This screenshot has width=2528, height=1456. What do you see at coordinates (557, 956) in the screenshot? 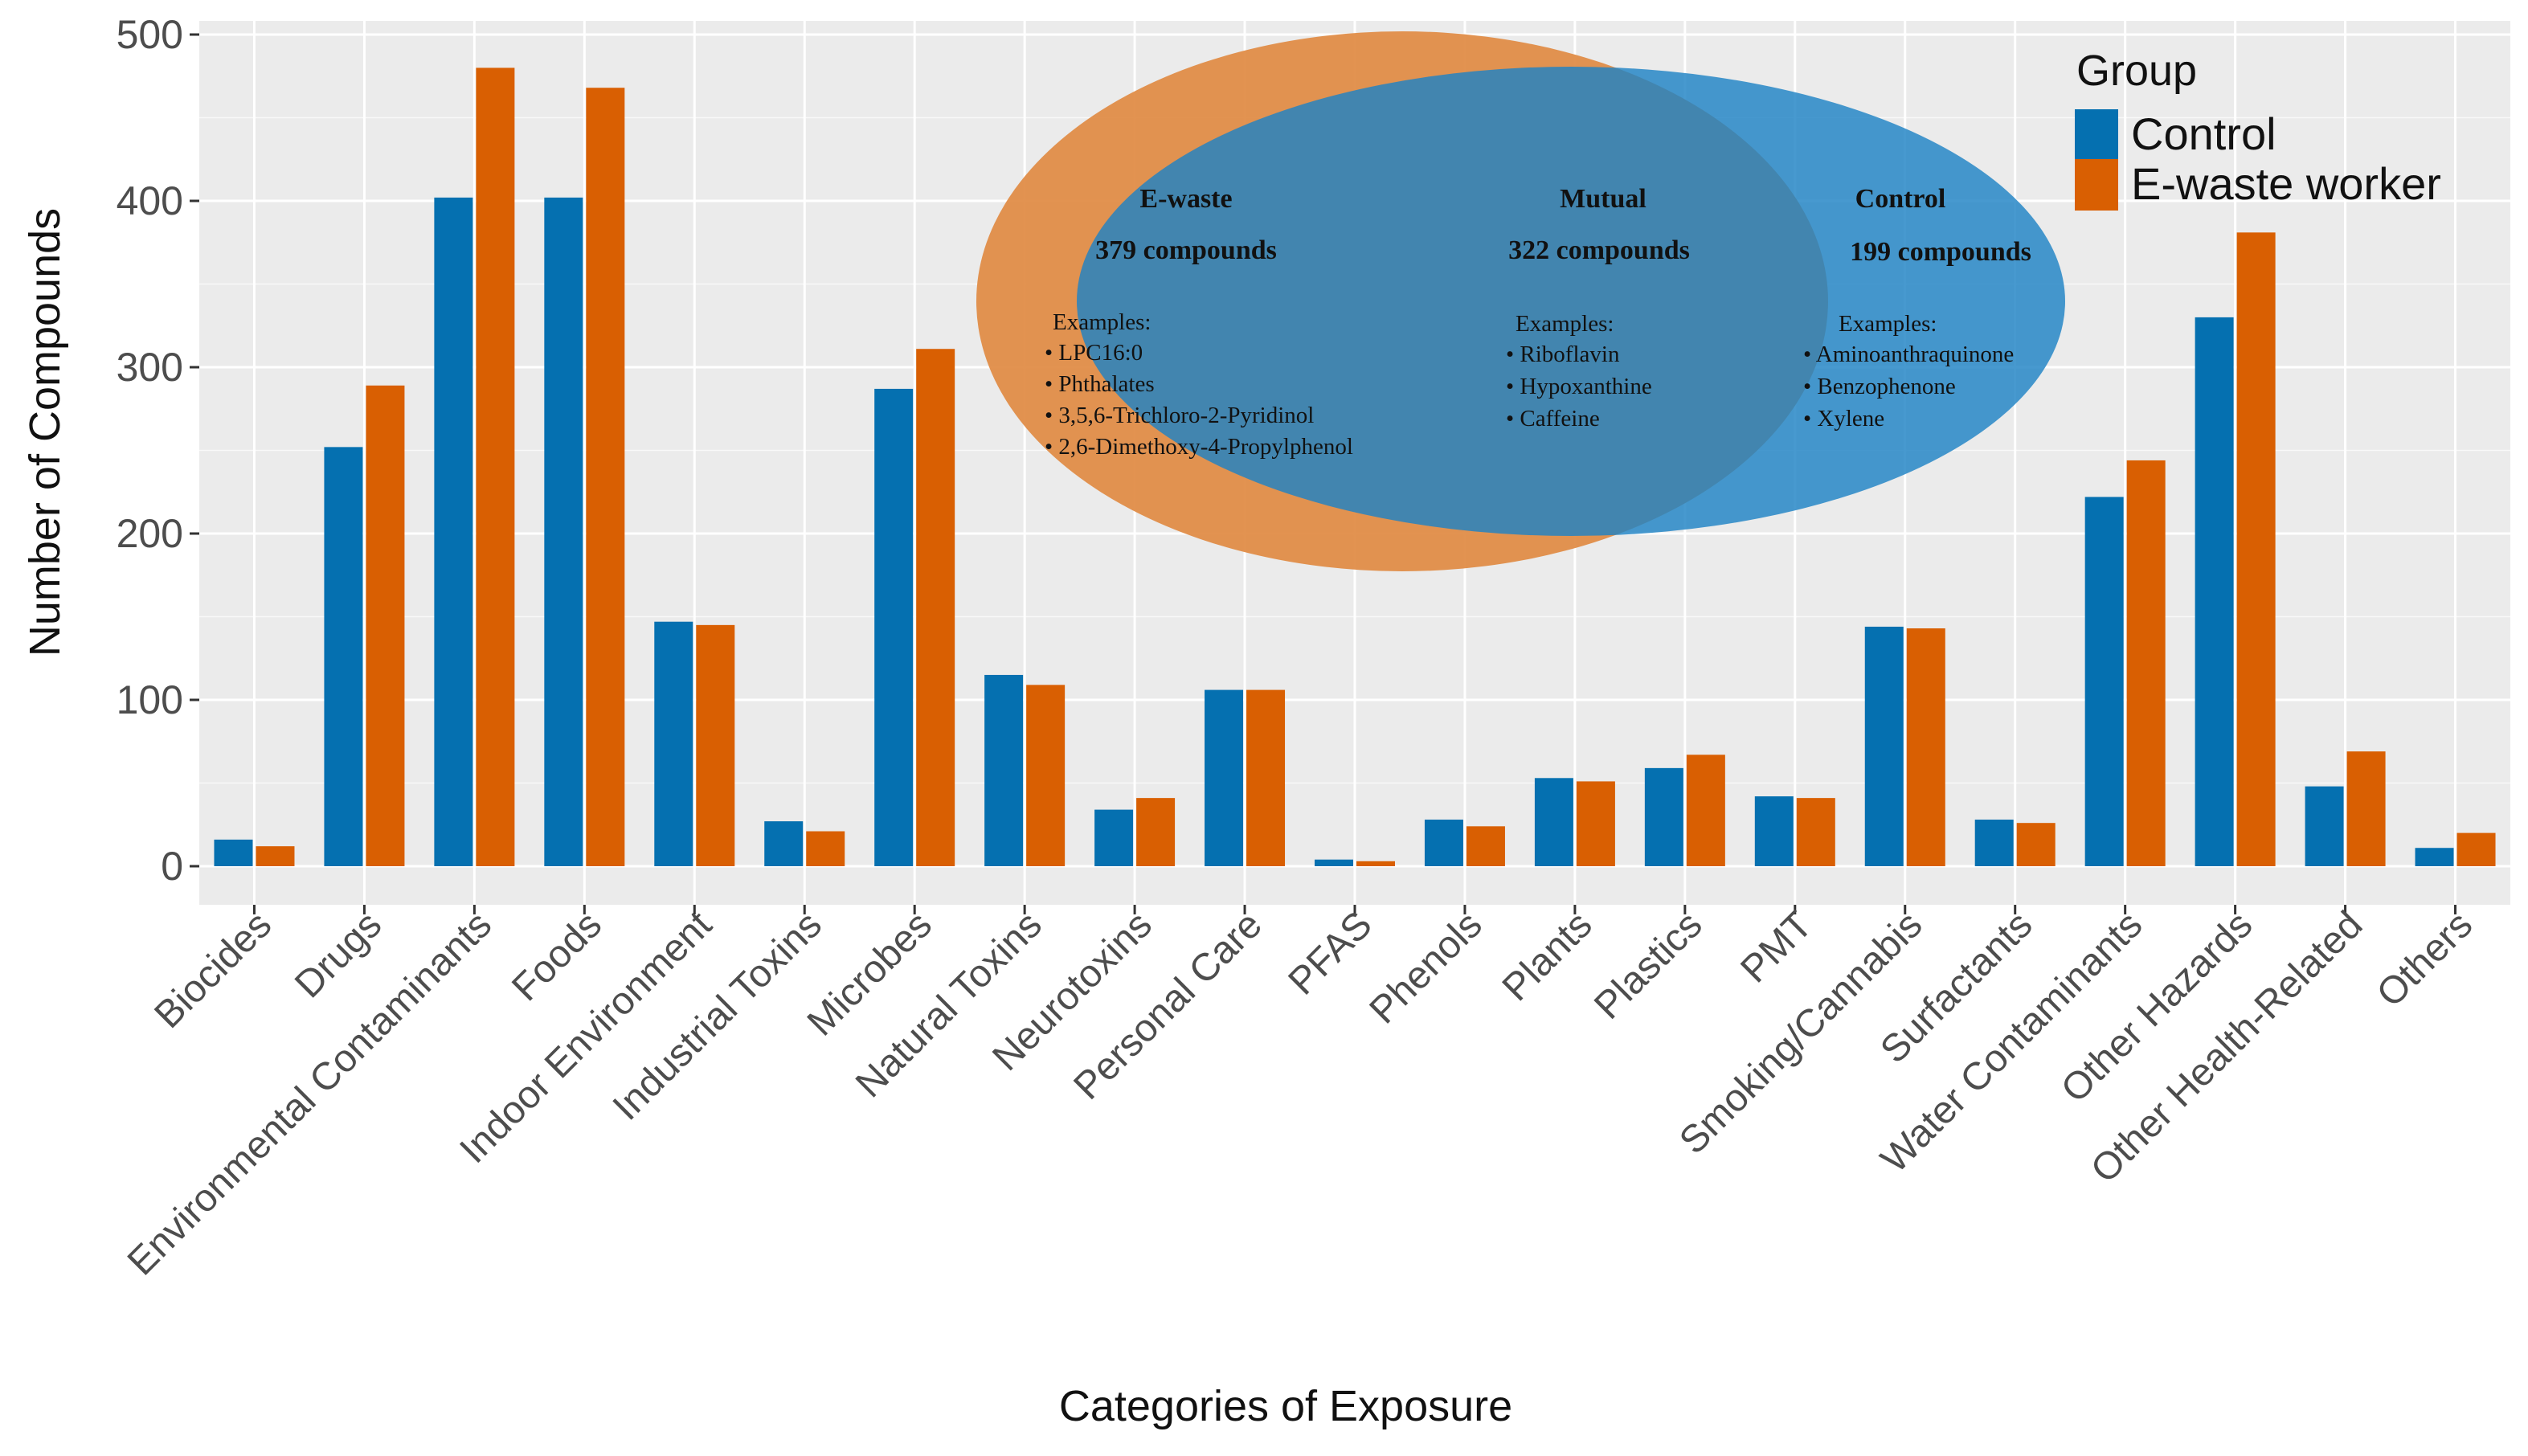
I see `x-tick-label: Foods` at bounding box center [557, 956].